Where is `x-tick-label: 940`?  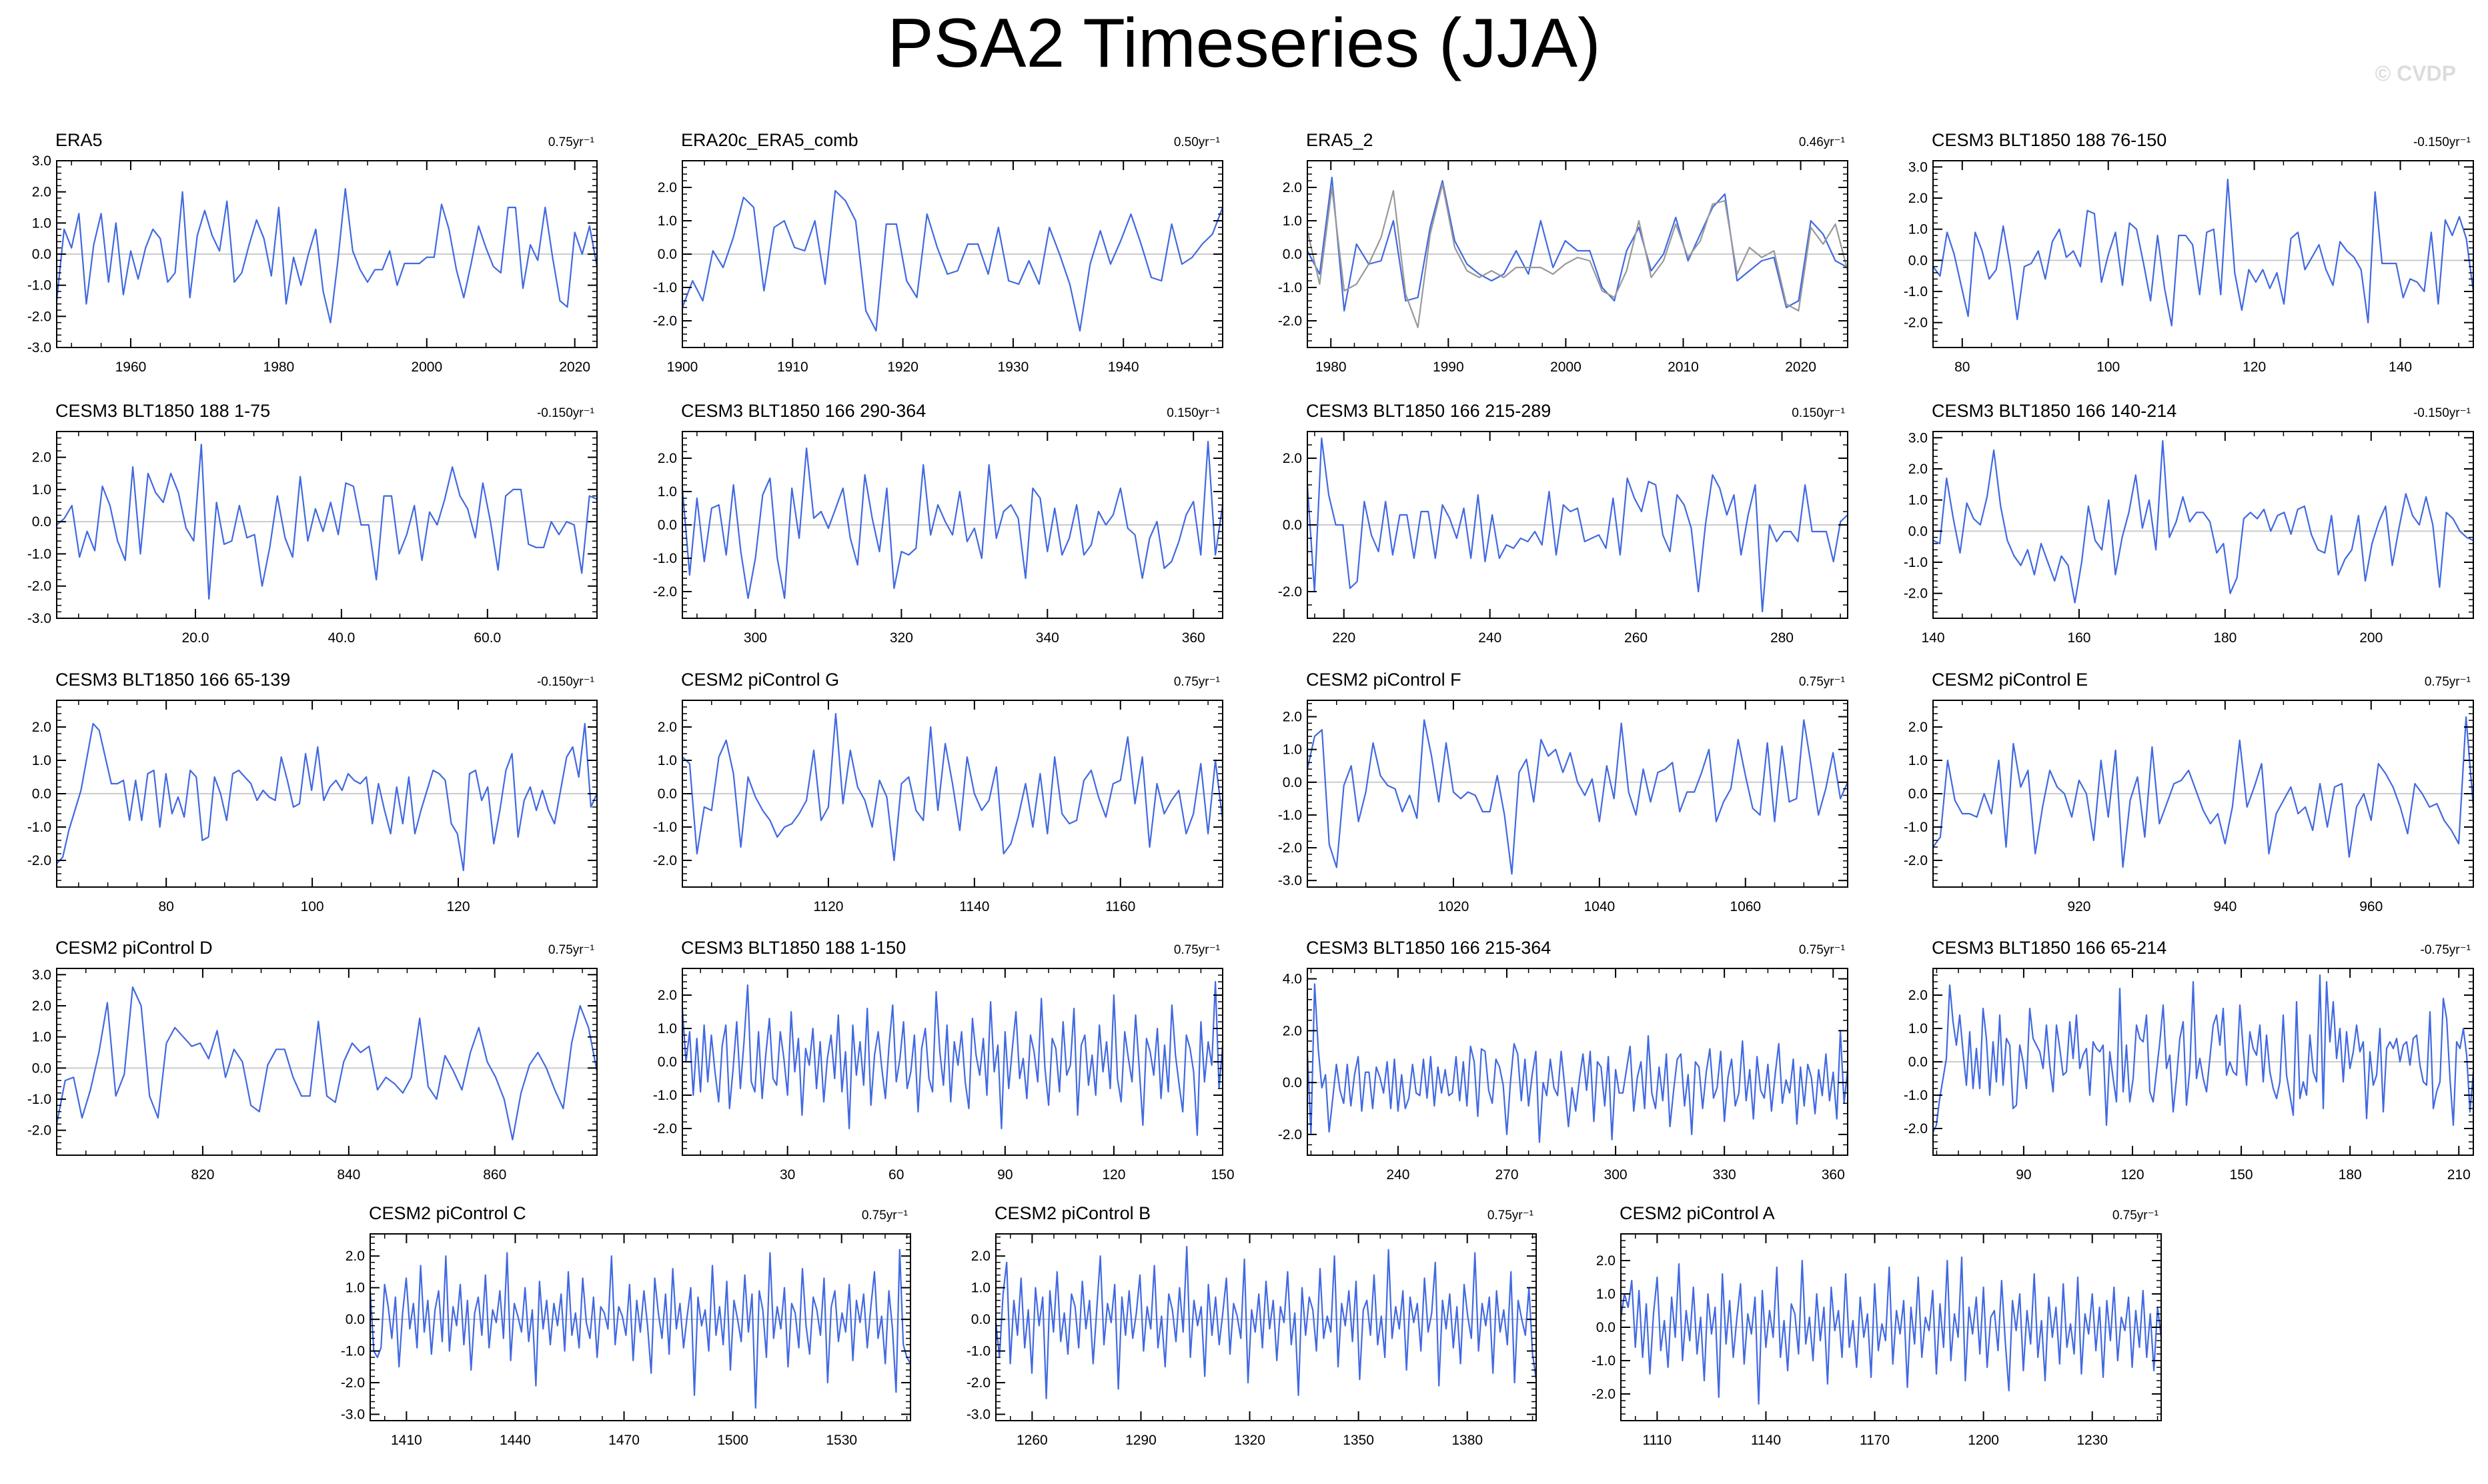
x-tick-label: 940 is located at coordinates (2225, 906).